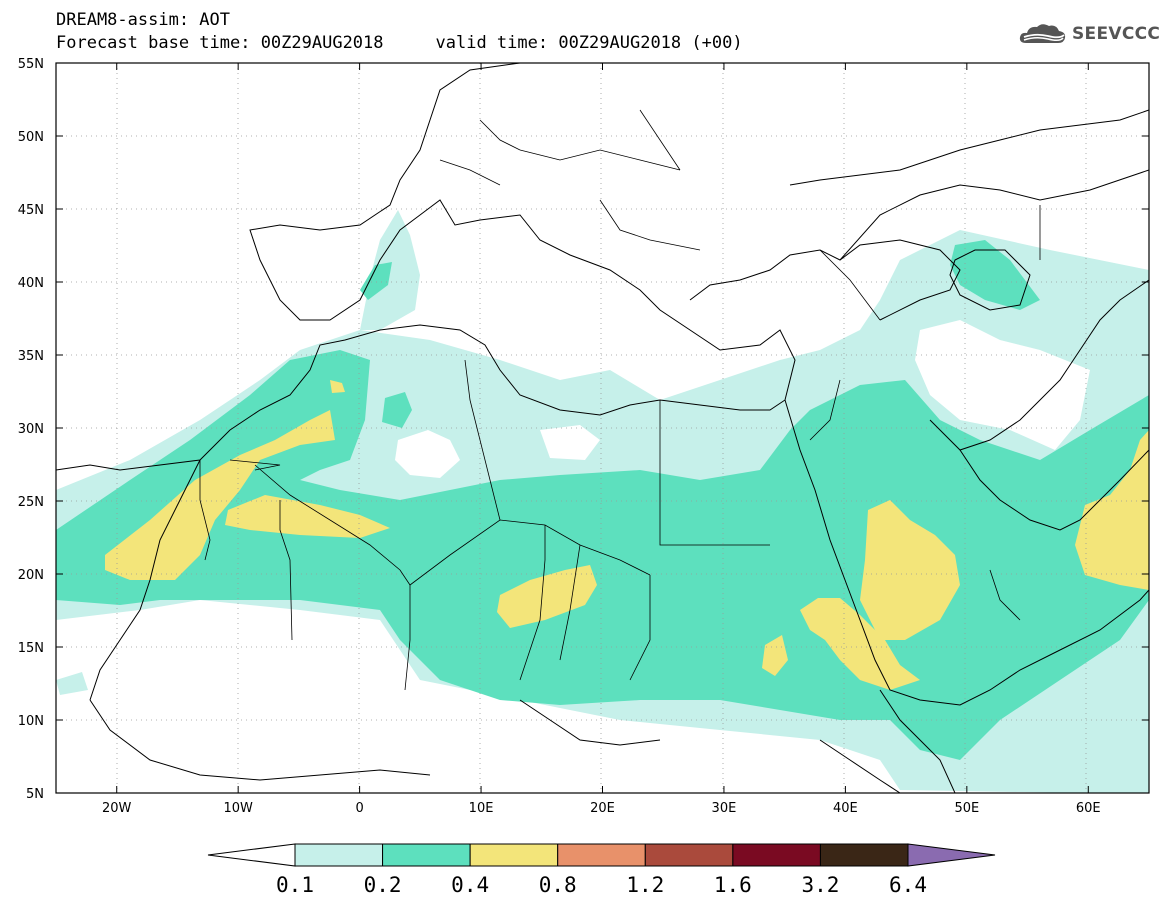 The image size is (1165, 905). I want to click on valid-time: valid time: 00Z29AUG2018 (+00), so click(589, 43).